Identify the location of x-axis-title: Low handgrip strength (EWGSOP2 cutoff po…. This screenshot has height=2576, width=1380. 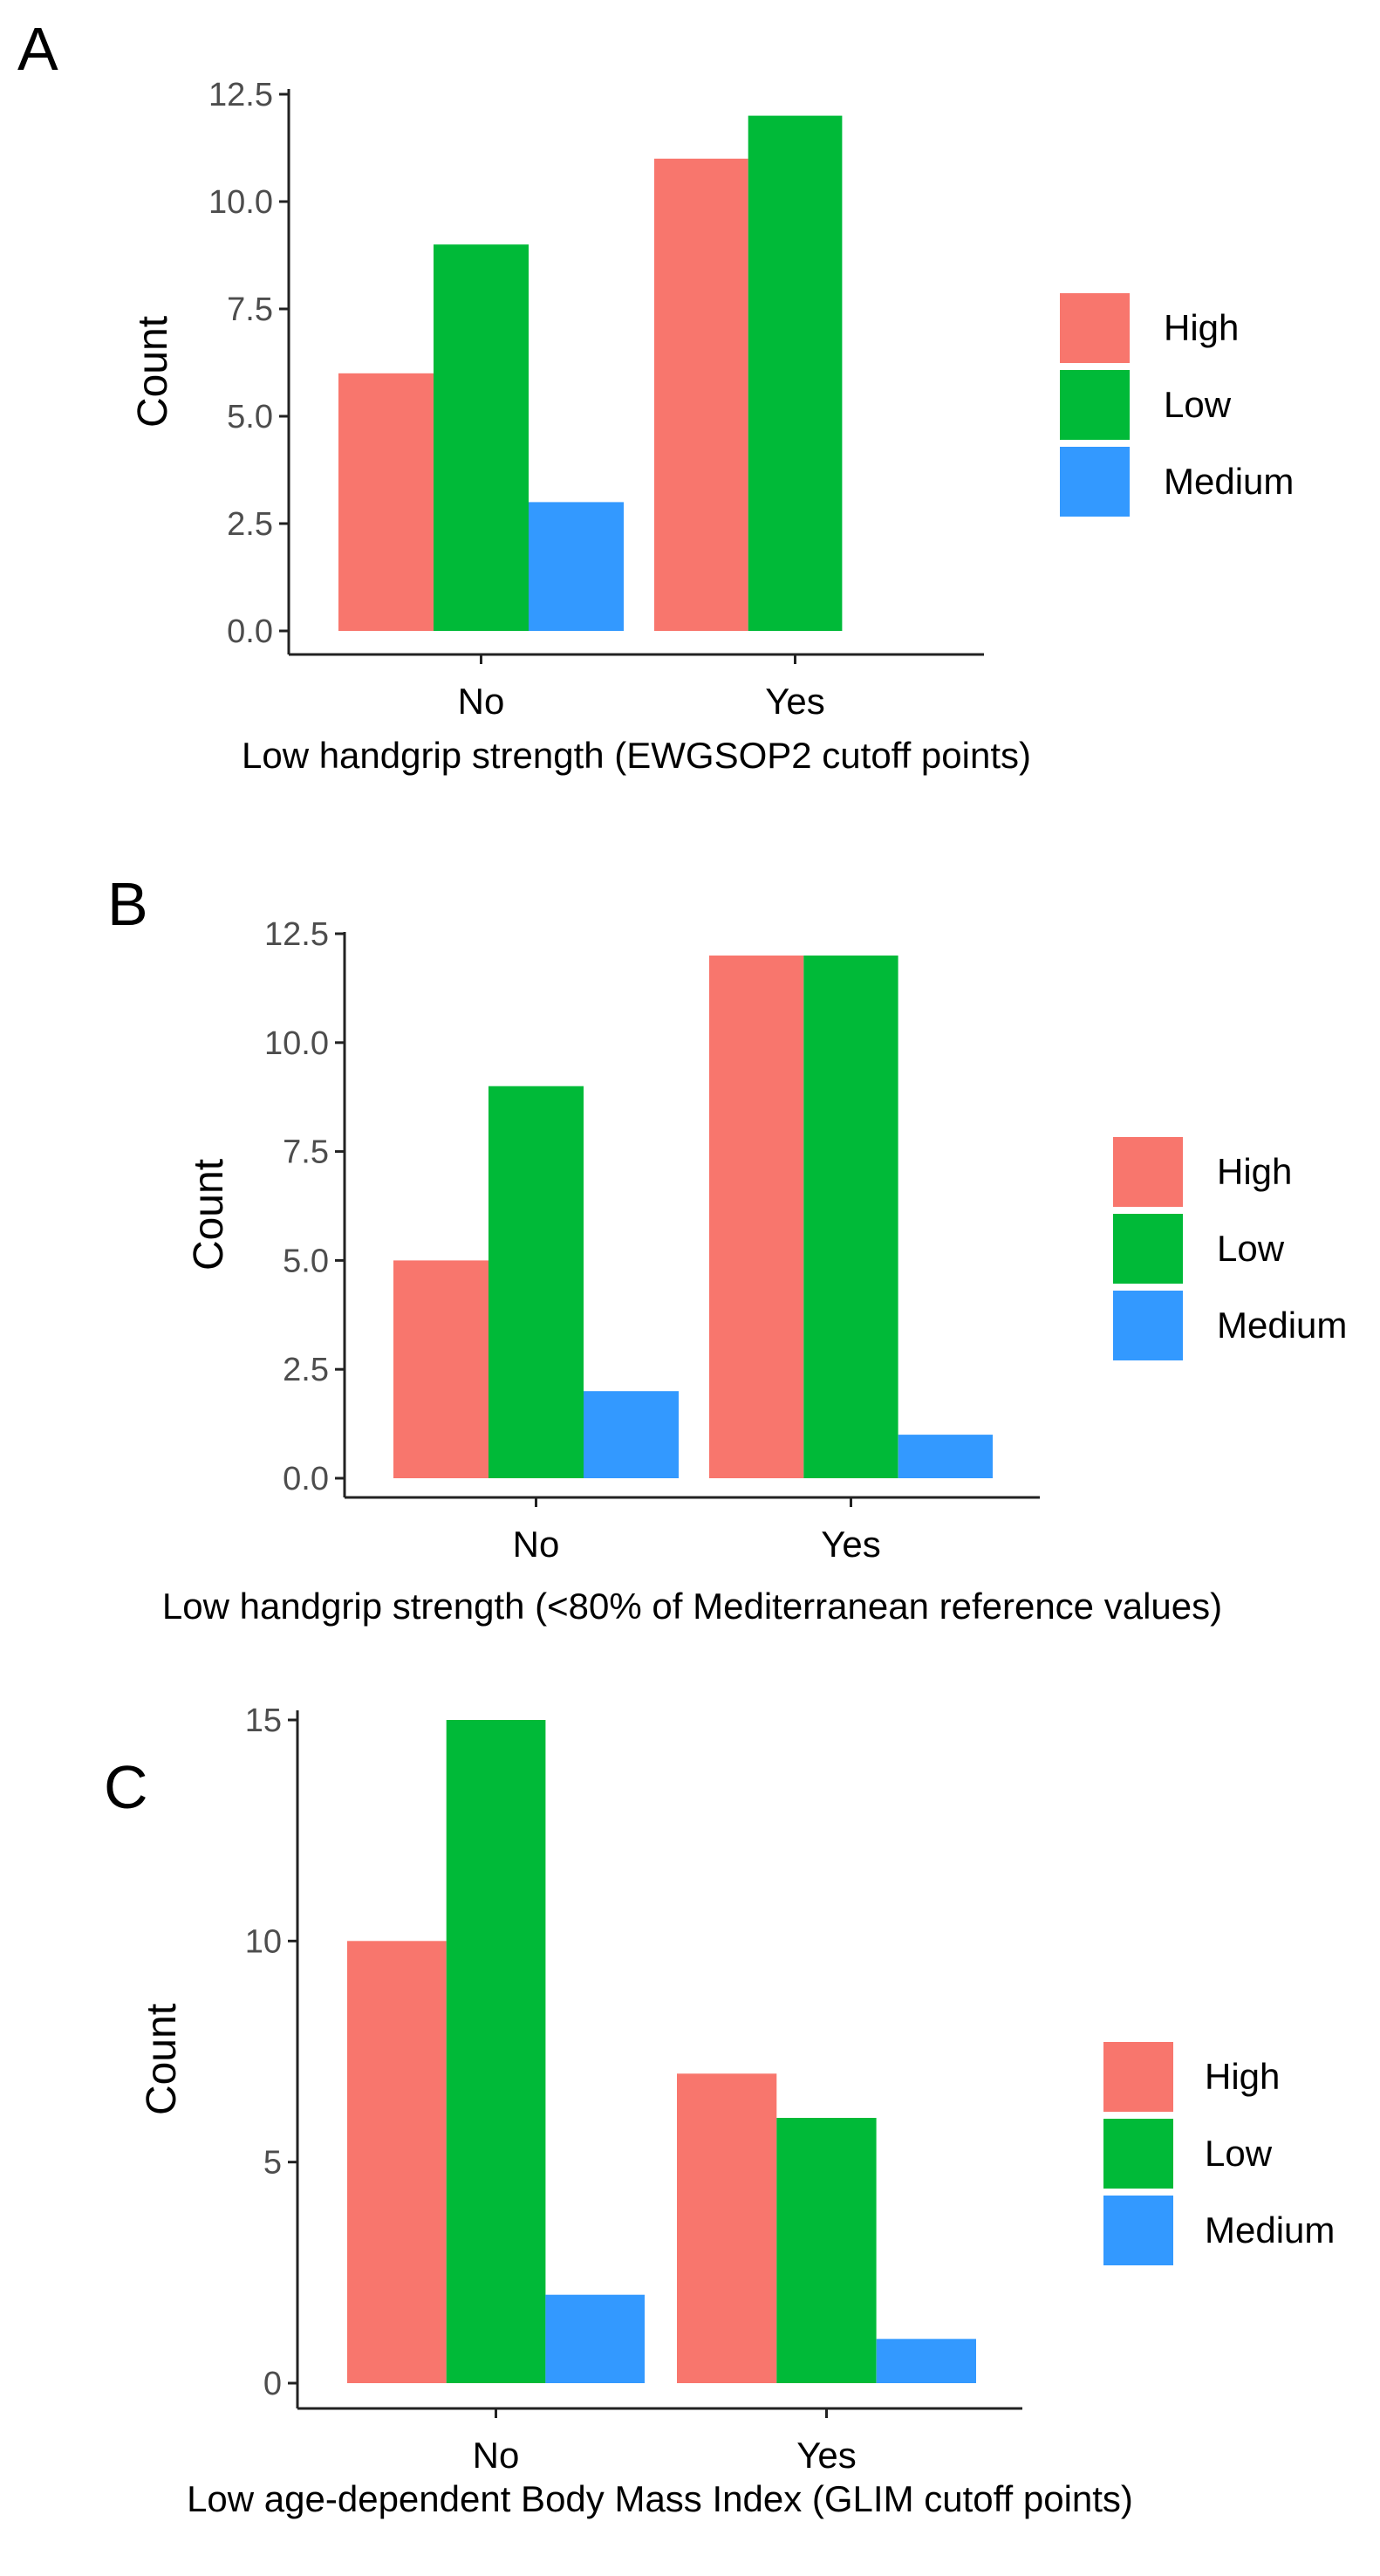
(636, 755).